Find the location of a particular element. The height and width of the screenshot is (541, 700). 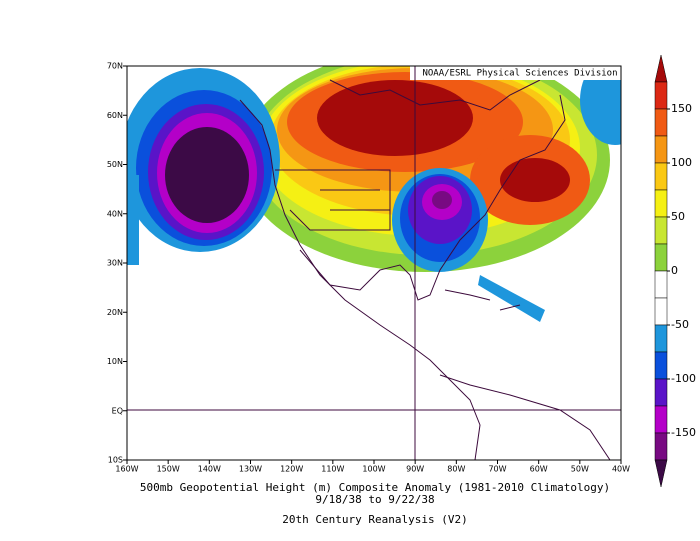

colorbar: 150 100 50 0 -50 -100 -150 is located at coordinates (675, 271).